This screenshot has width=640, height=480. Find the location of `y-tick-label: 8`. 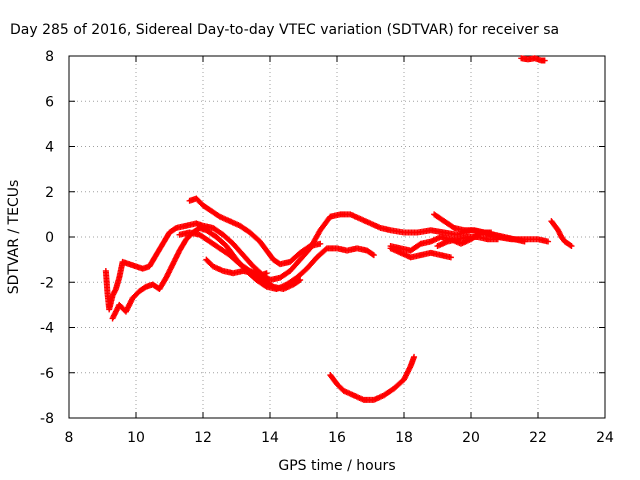

y-tick-label: 8 is located at coordinates (49, 57).